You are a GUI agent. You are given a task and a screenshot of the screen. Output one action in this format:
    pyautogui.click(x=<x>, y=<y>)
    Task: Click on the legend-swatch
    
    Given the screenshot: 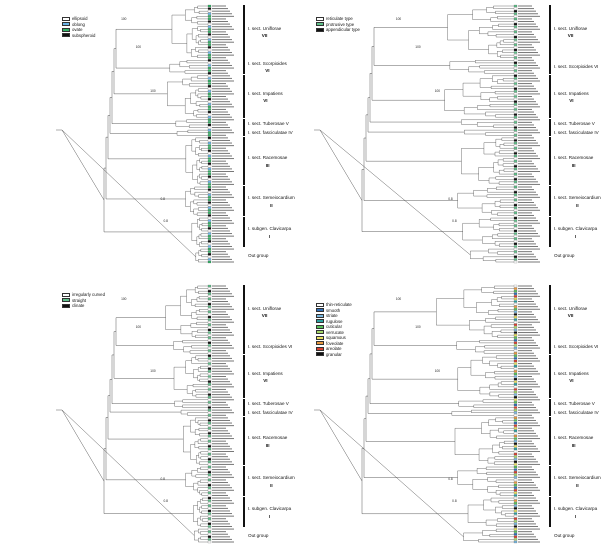 What is the action you would take?
    pyautogui.click(x=320, y=332)
    